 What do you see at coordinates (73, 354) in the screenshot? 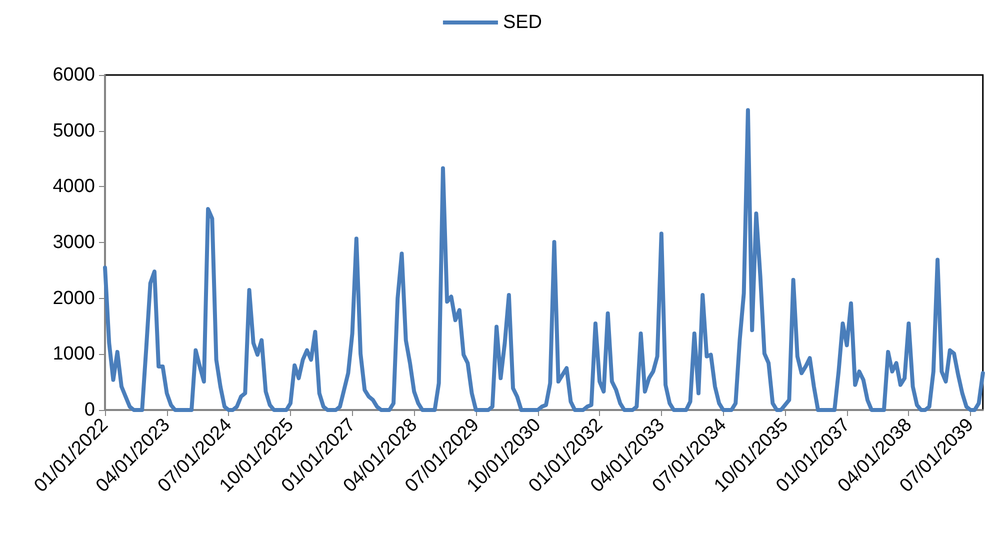
I see `y-tick-label: 1000` at bounding box center [73, 354].